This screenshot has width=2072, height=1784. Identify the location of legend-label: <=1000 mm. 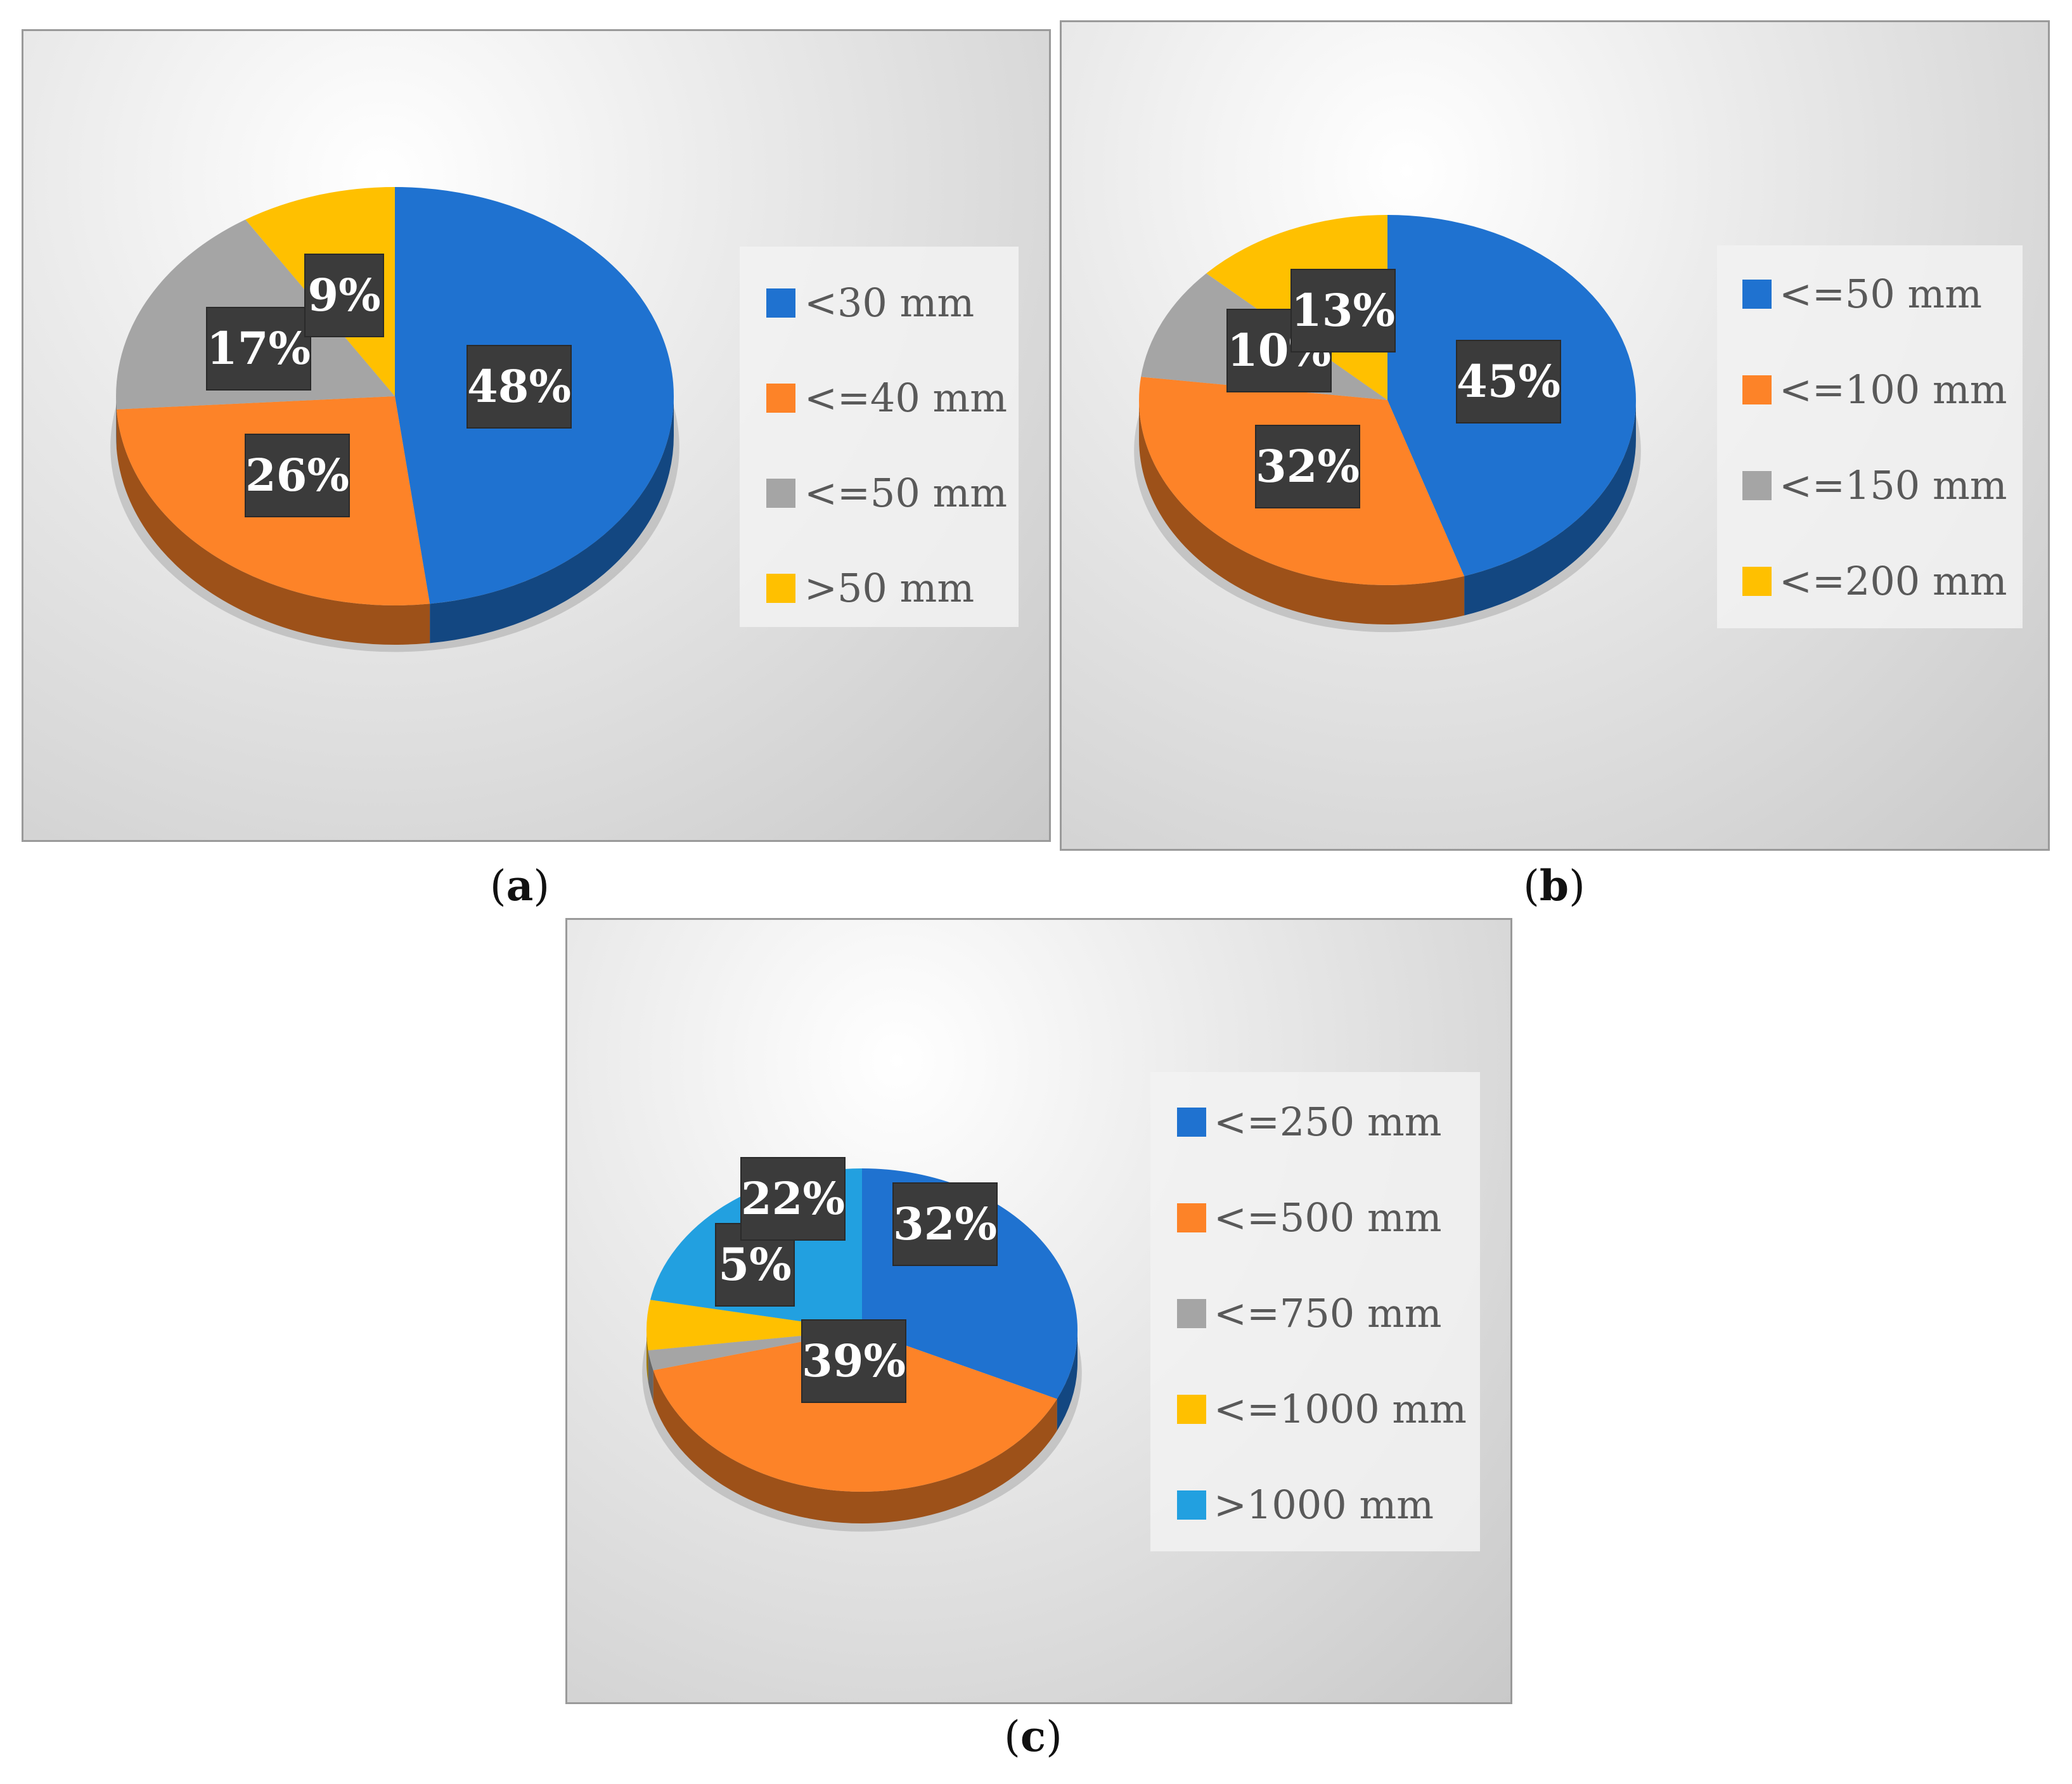
(1340, 1409).